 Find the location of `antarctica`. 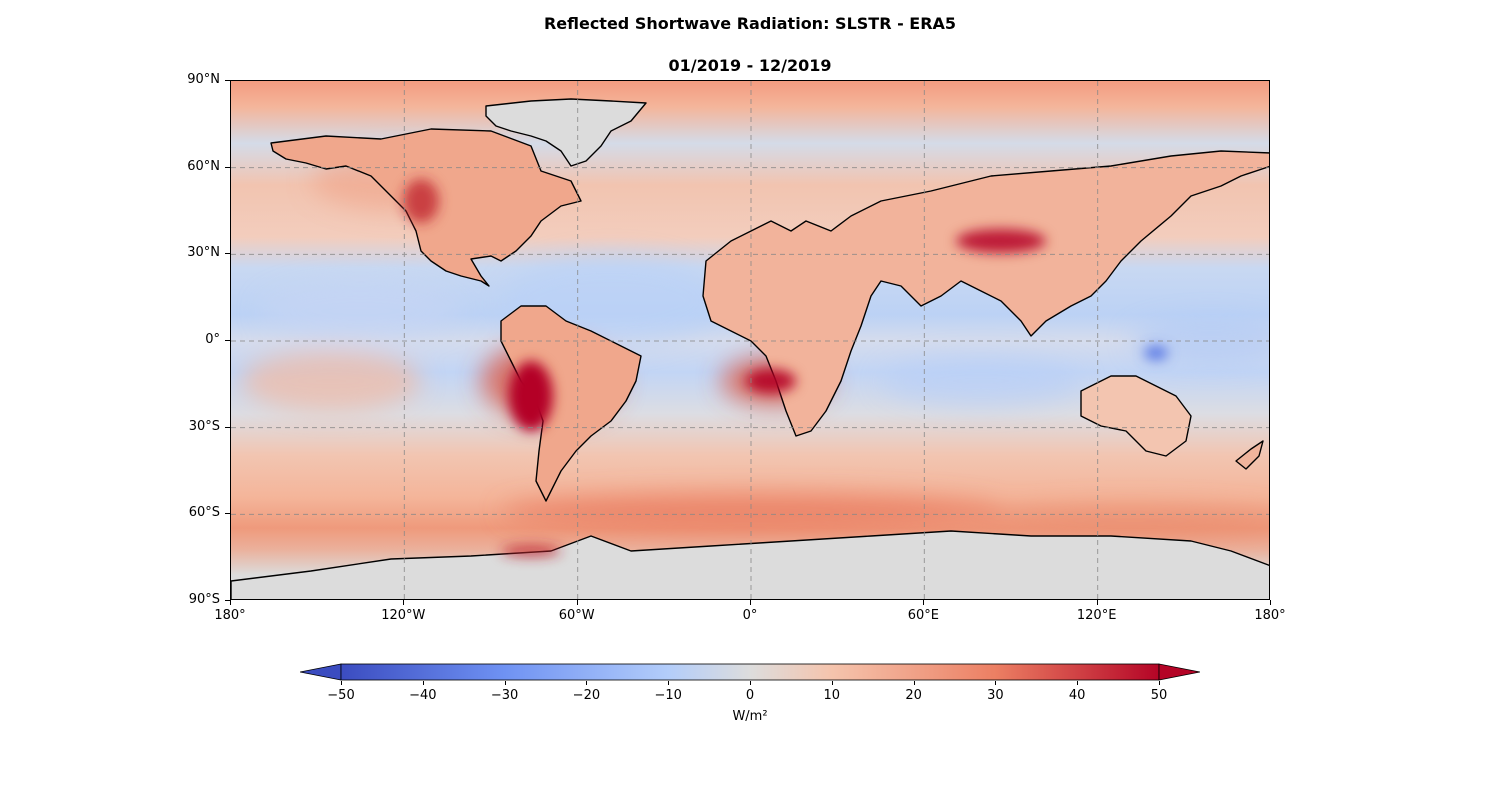

antarctica is located at coordinates (750, 564).